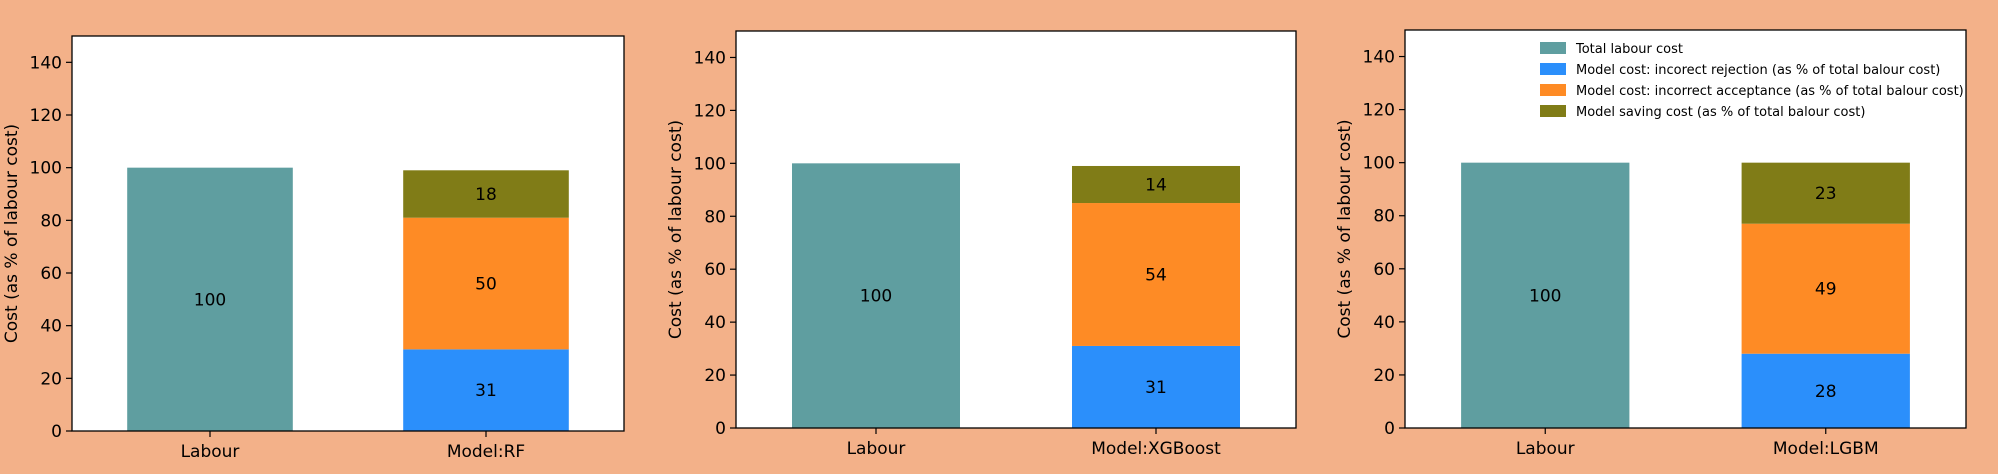 This screenshot has width=1998, height=474. What do you see at coordinates (486, 452) in the screenshot?
I see `x-tick-label: Model:RF` at bounding box center [486, 452].